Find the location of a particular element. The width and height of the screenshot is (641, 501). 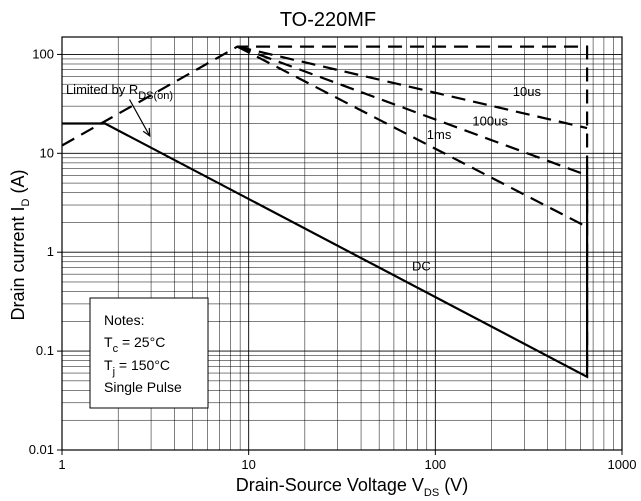

x-tick-label: 10 is located at coordinates (248, 464).